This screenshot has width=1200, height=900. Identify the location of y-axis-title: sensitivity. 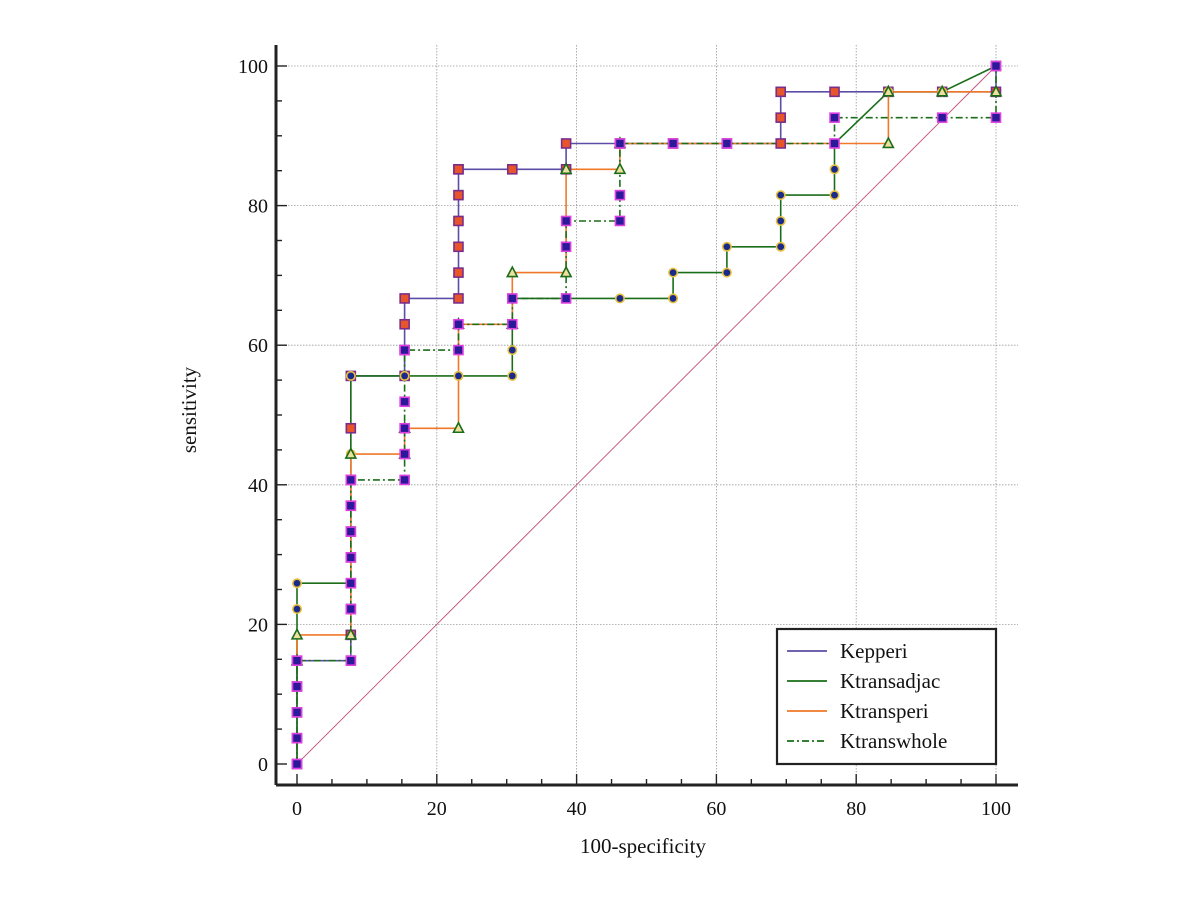
(189, 409).